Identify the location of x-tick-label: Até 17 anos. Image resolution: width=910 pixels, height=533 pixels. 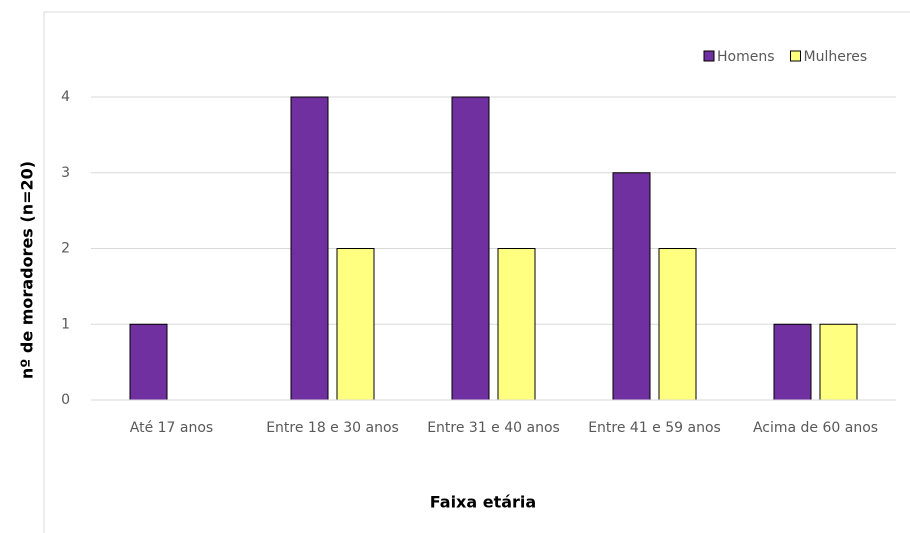
(171, 428).